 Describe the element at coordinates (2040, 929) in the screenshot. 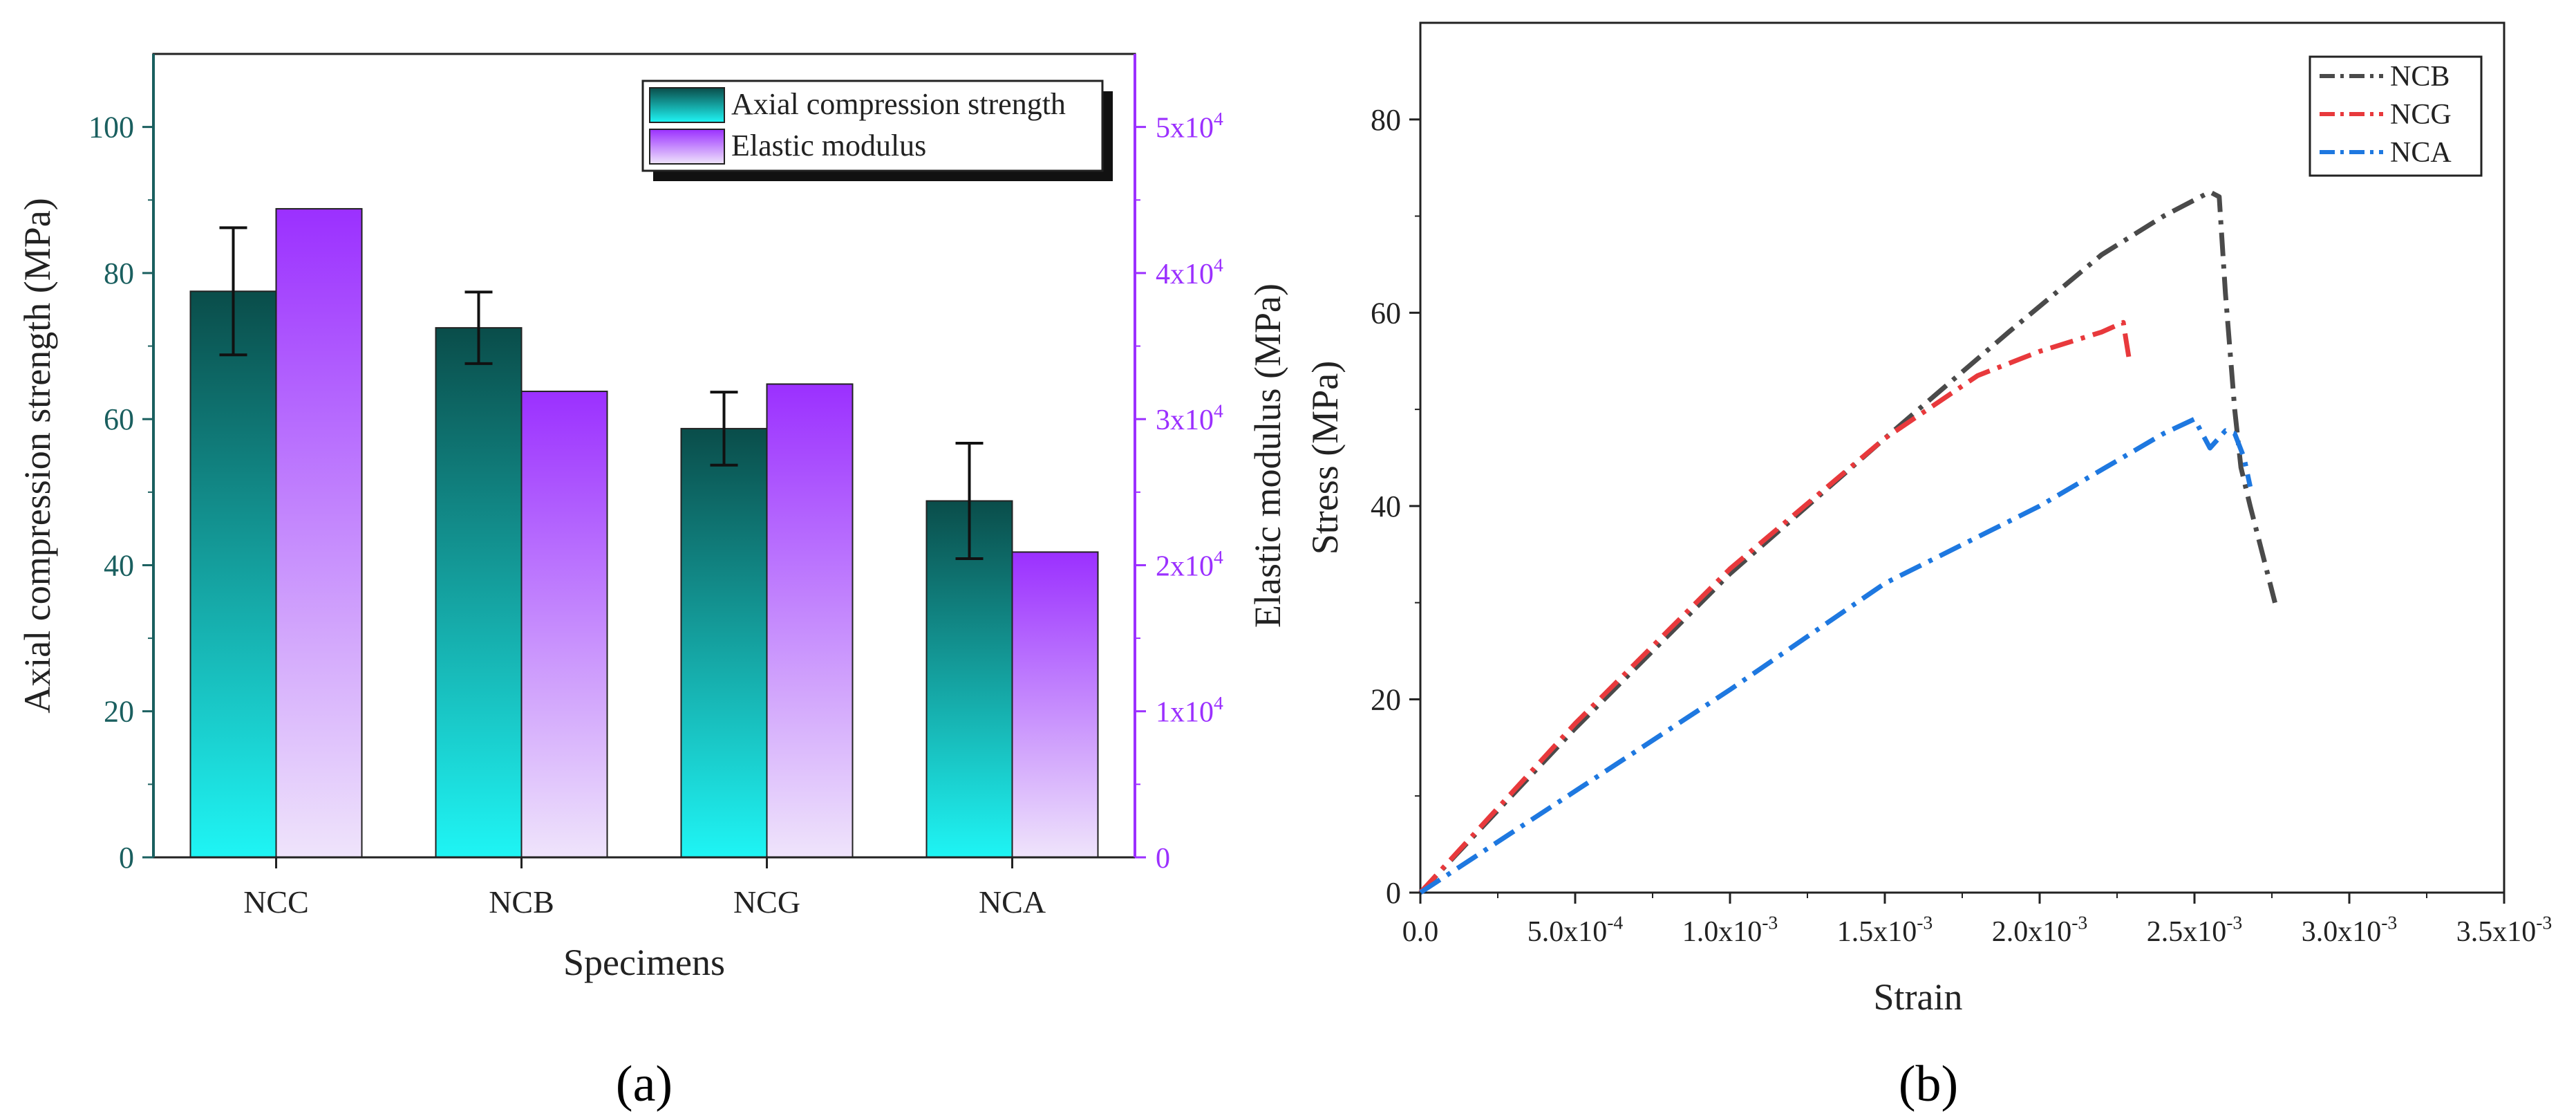

I see `b-x-tick-label-4: 2.0x10⁻³` at that location.